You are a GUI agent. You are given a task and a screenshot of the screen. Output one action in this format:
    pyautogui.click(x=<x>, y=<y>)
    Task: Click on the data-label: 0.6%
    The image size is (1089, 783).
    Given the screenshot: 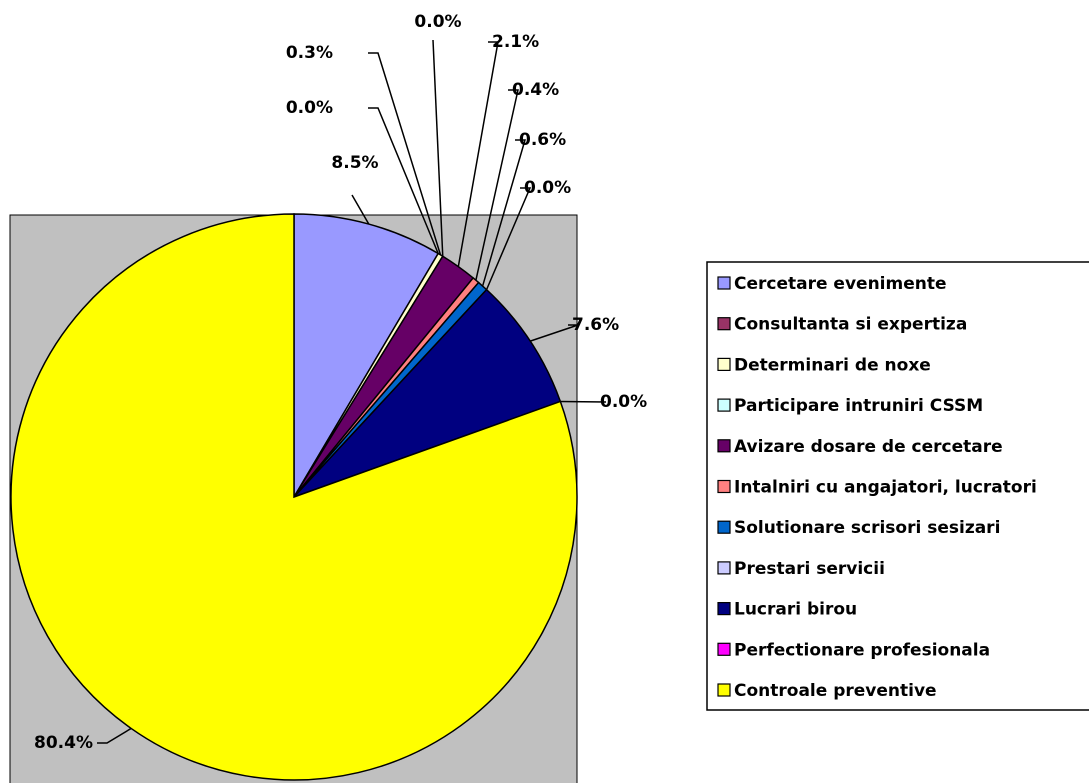 What is the action you would take?
    pyautogui.click(x=542, y=140)
    